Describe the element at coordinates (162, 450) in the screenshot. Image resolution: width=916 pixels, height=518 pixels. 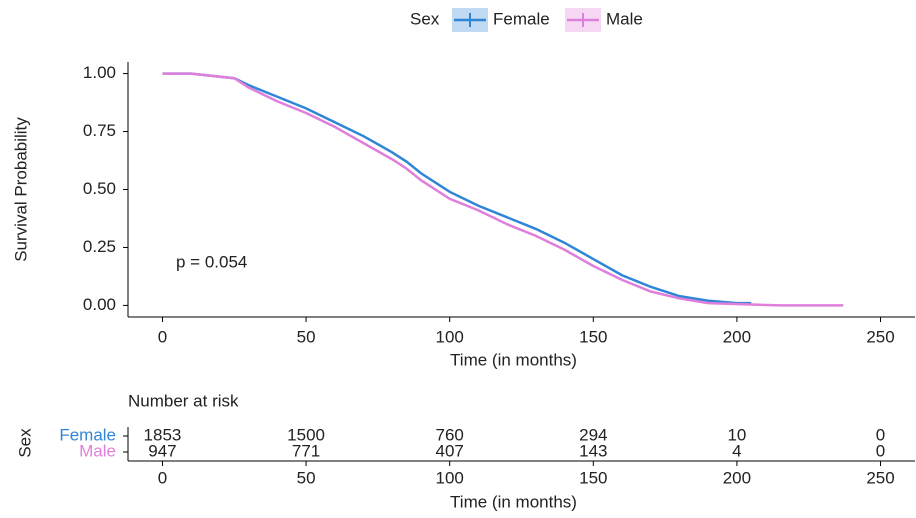
I see `risk-count: 947` at that location.